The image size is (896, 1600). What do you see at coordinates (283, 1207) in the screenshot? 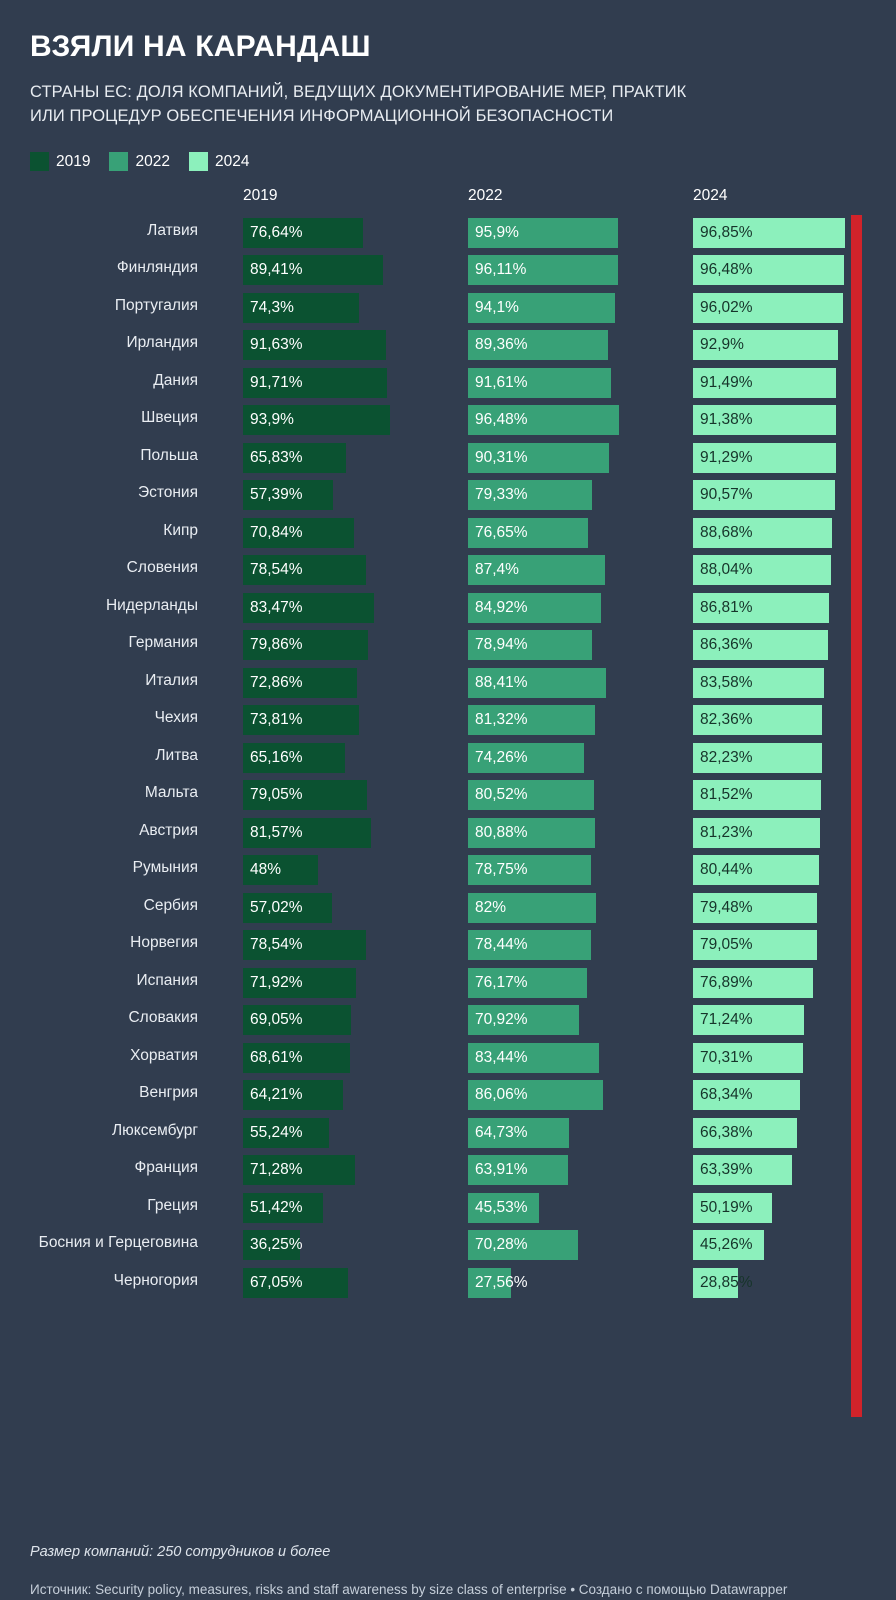
I see `bar-2019: 51,42%` at bounding box center [283, 1207].